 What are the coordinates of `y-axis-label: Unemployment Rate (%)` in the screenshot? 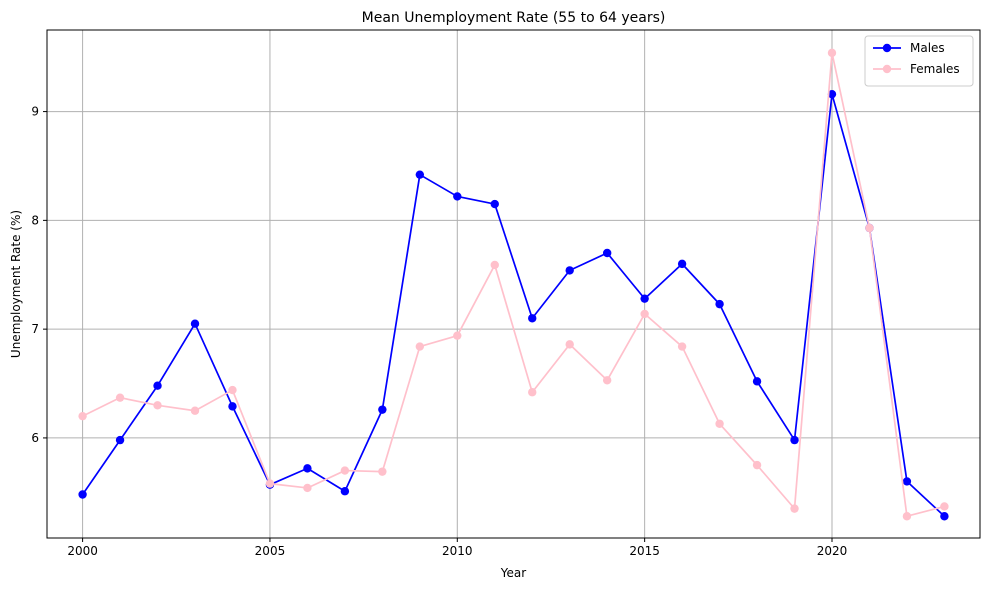 It's located at (16, 284).